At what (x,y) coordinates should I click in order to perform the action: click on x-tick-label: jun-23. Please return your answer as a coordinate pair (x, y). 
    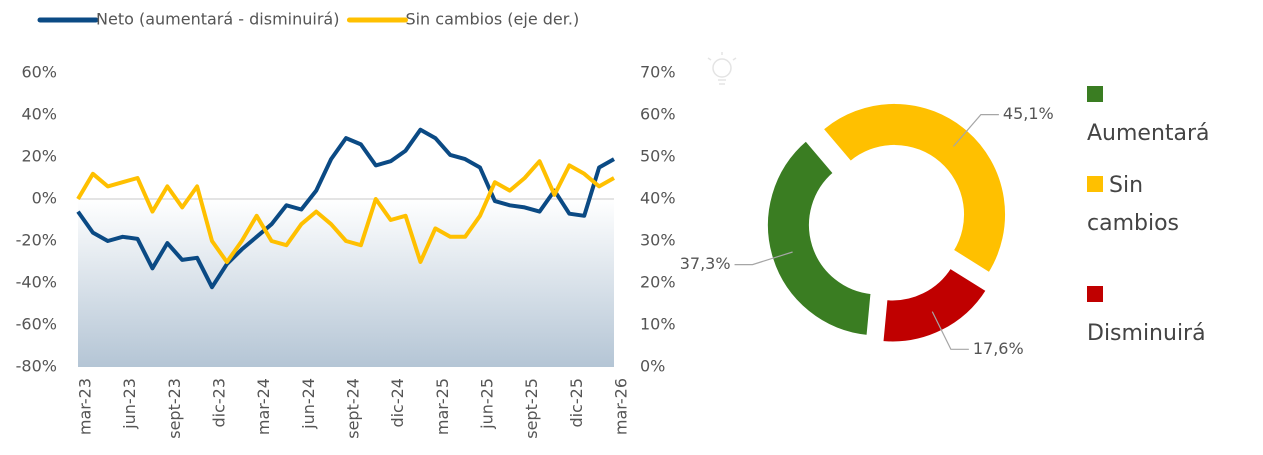
    Looking at the image, I should click on (129, 404).